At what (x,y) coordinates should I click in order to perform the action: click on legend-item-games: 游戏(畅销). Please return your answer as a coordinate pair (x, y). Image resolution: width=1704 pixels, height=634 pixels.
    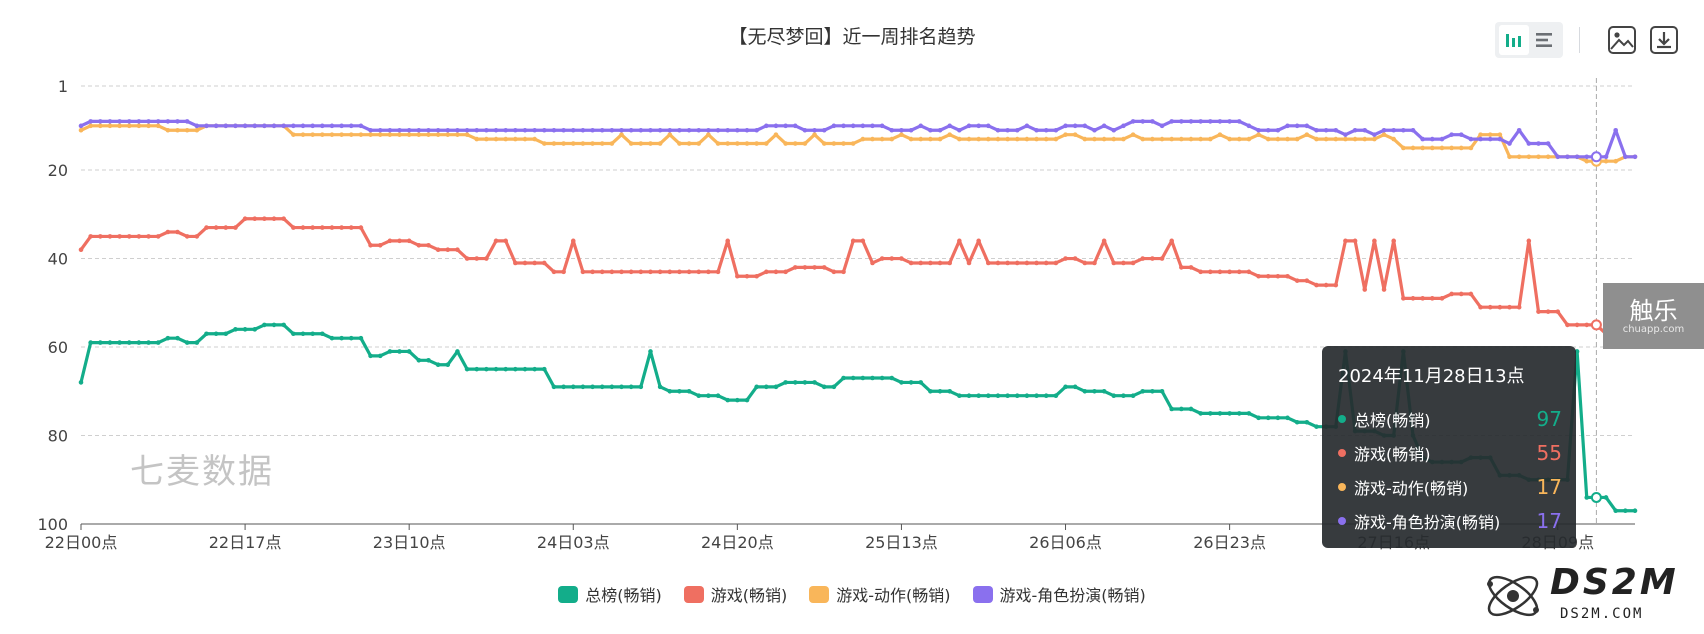
    Looking at the image, I should click on (735, 594).